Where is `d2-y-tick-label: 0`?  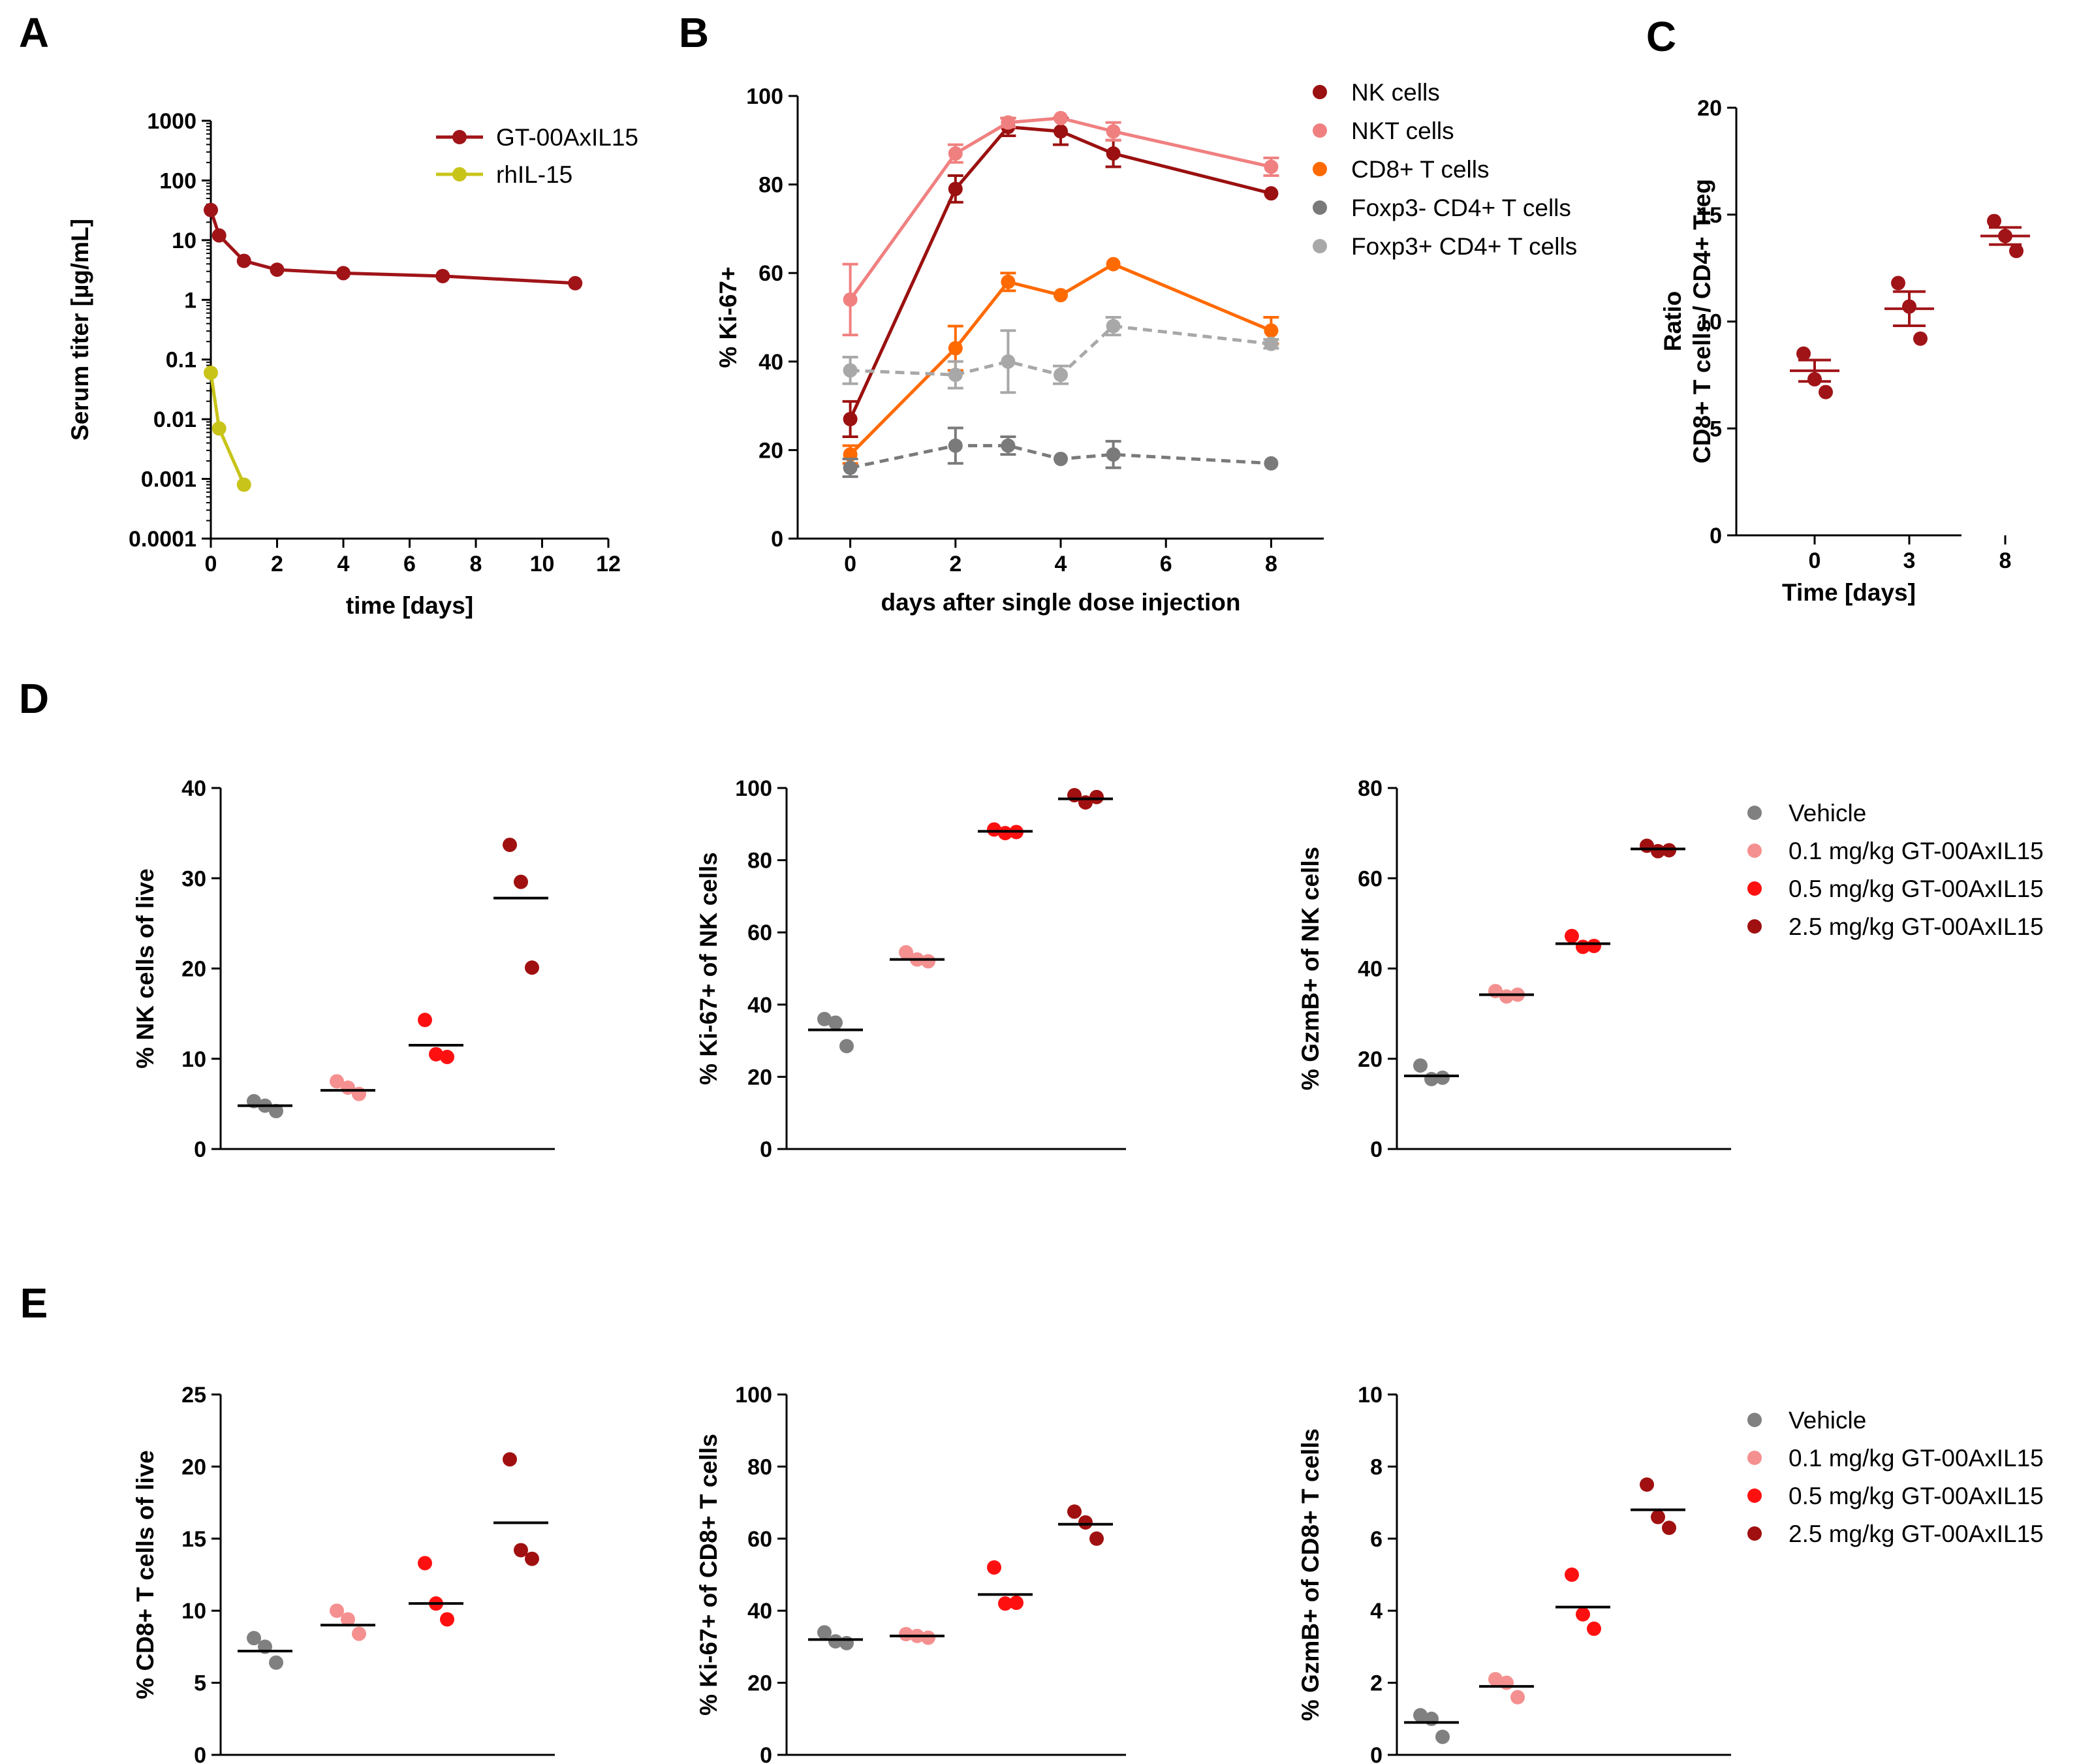
d2-y-tick-label: 0 is located at coordinates (766, 1149).